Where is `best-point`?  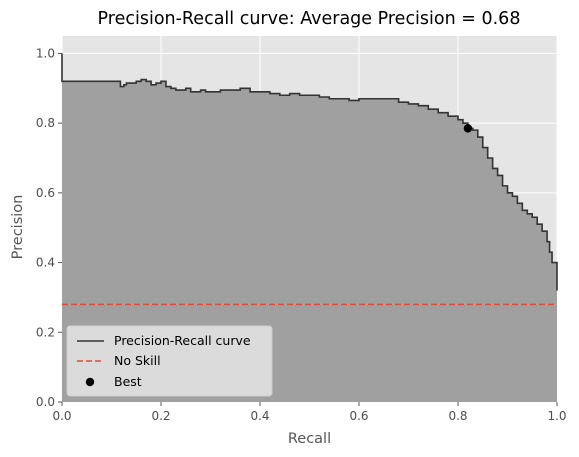
best-point is located at coordinates (468, 128).